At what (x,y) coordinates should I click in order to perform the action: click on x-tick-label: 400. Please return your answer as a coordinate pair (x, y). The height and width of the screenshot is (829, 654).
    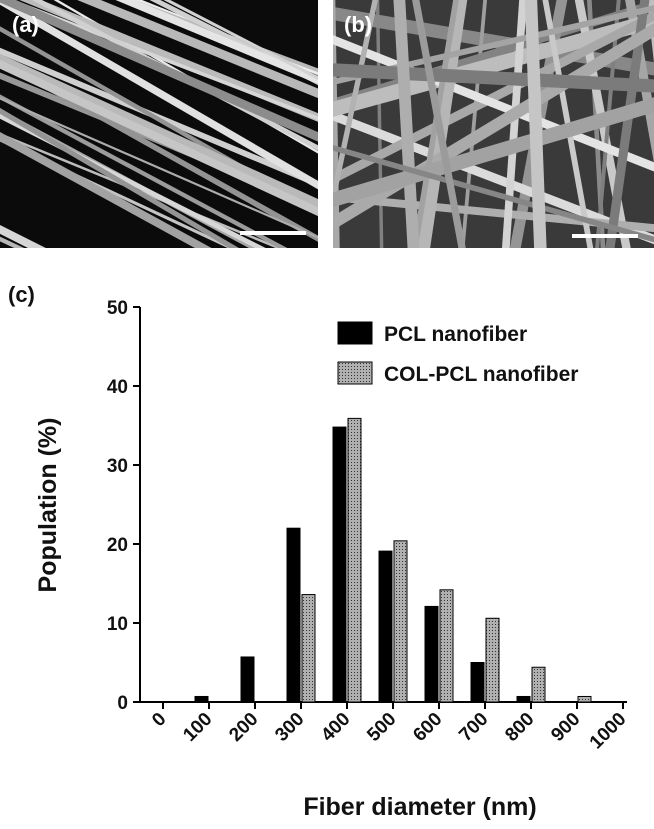
    Looking at the image, I should click on (335, 727).